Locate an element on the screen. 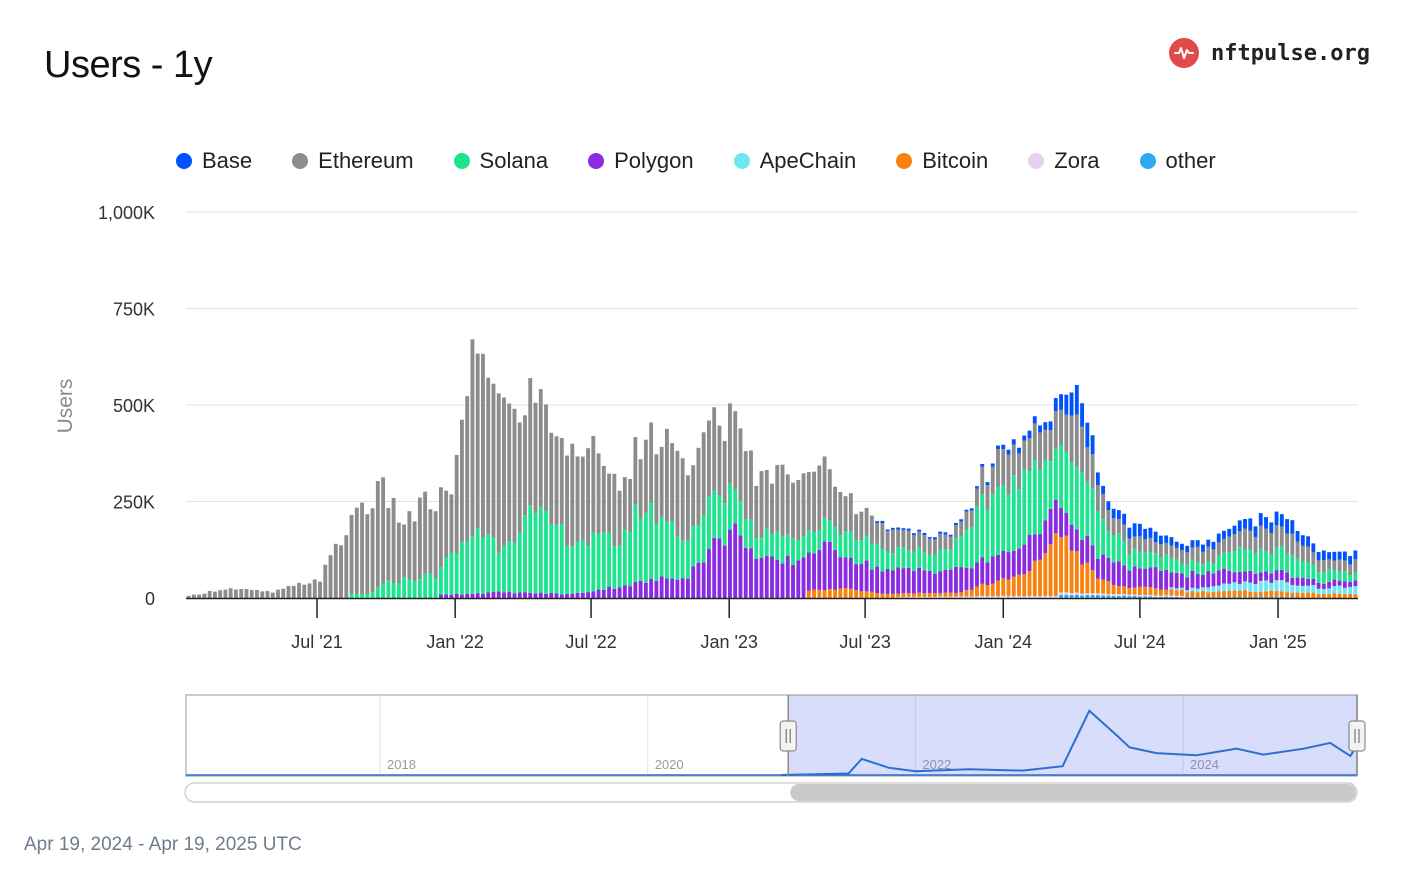  navigator-right-handle is located at coordinates (1357, 736).